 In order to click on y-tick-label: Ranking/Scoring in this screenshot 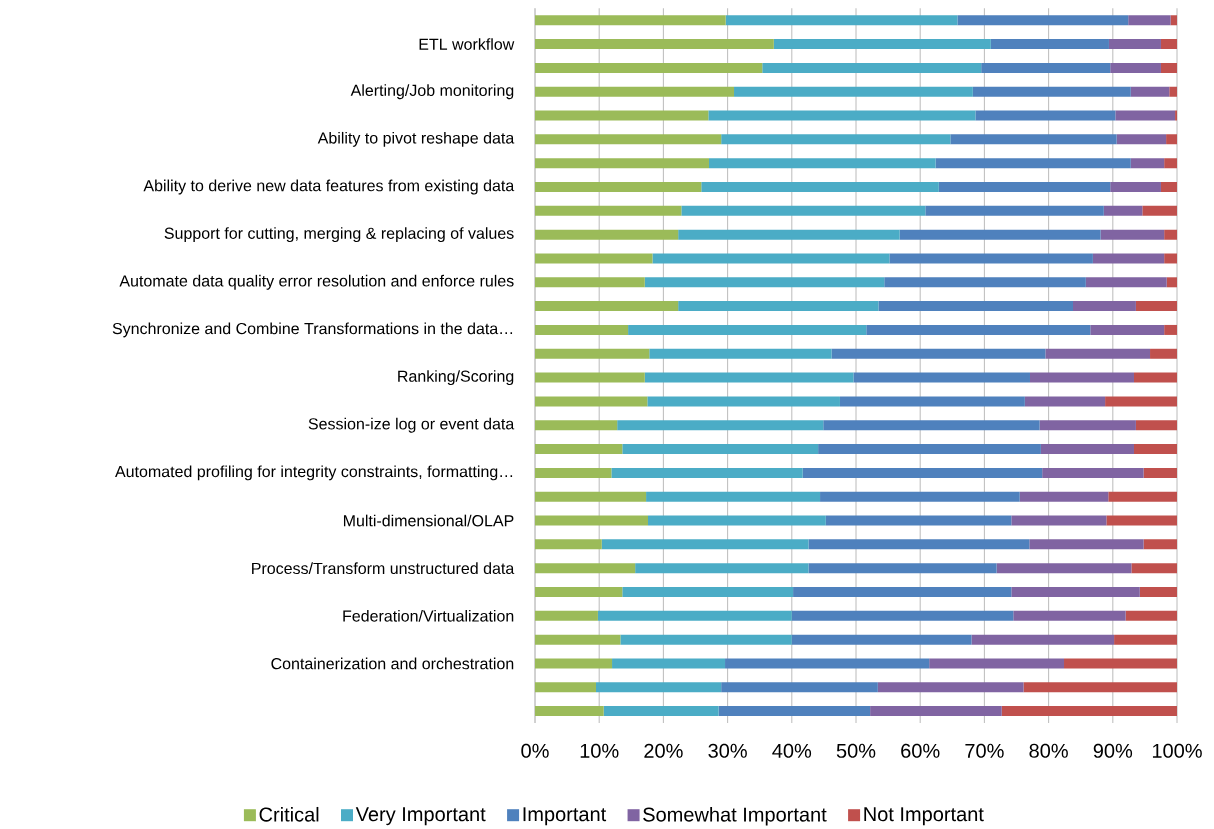, I will do `click(456, 378)`.